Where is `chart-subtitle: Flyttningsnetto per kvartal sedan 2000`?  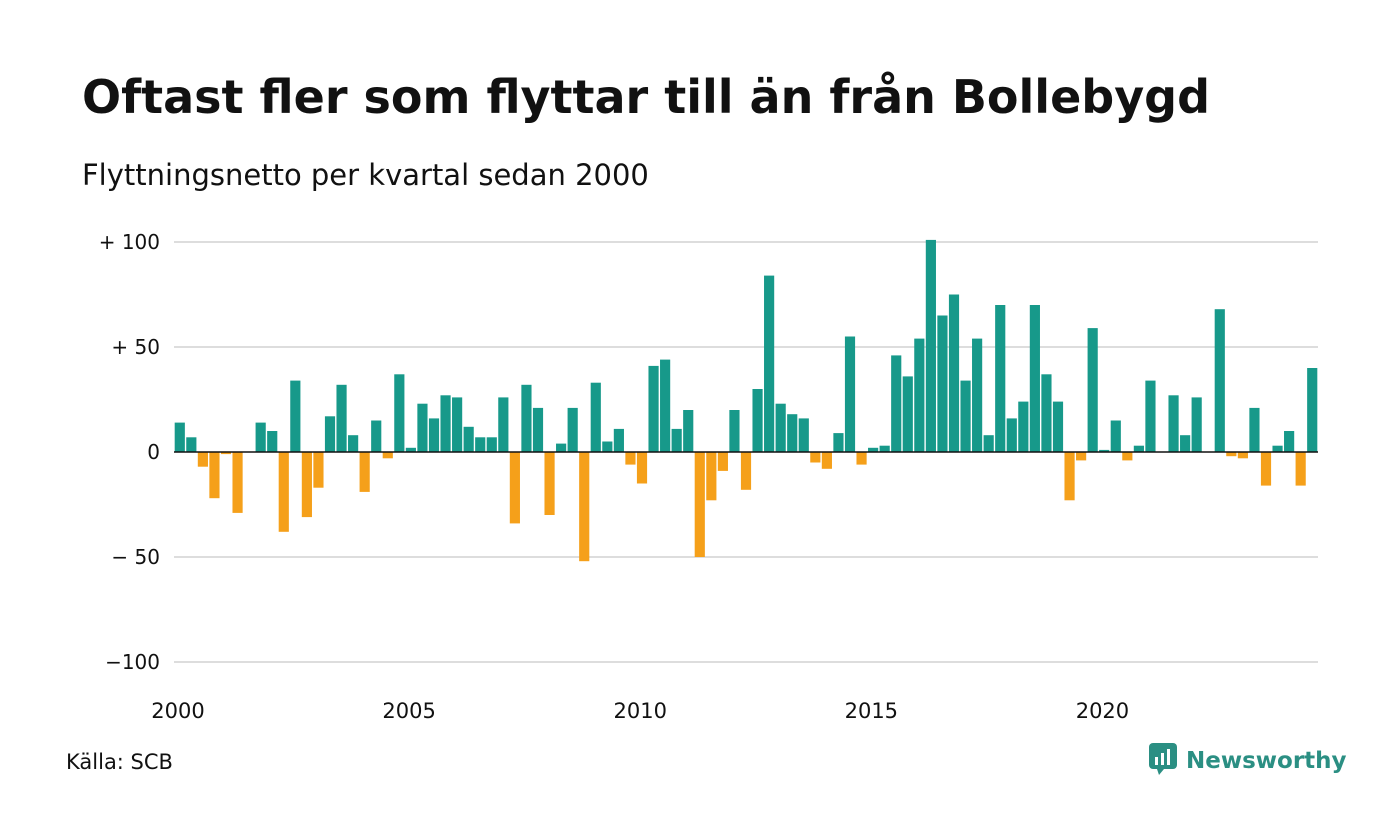 chart-subtitle: Flyttningsnetto per kvartal sedan 2000 is located at coordinates (365, 175).